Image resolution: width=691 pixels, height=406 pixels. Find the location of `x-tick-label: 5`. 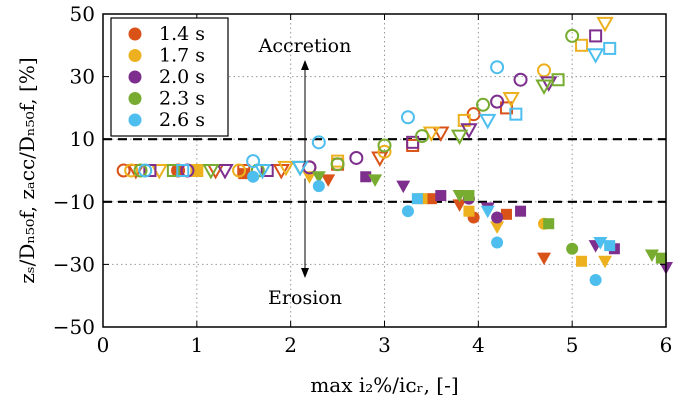

x-tick-label: 5 is located at coordinates (572, 345).